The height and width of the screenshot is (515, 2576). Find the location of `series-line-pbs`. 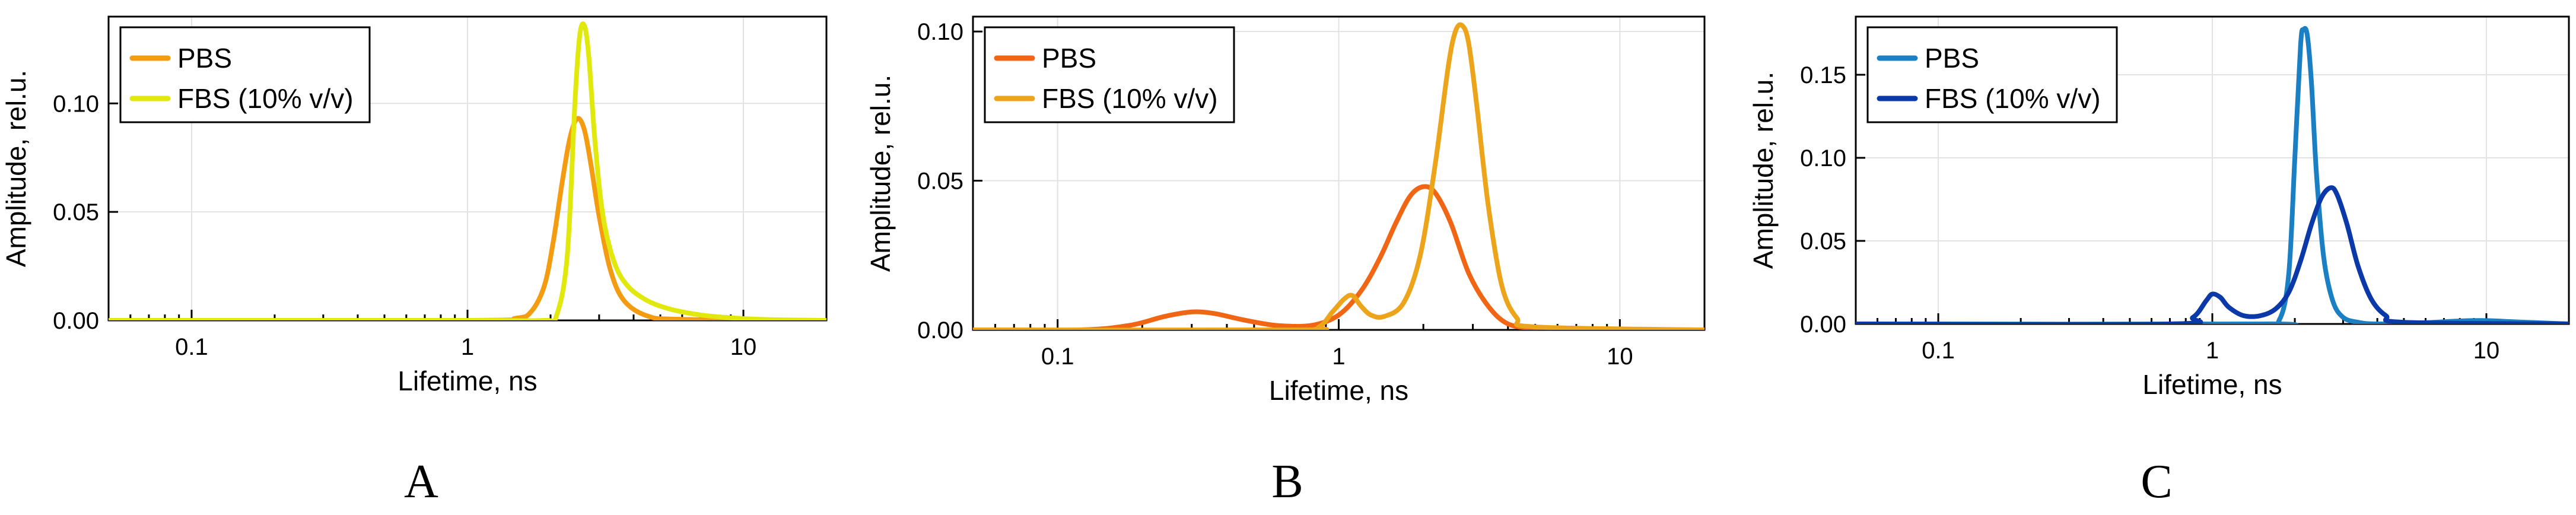

series-line-pbs is located at coordinates (1338, 257).